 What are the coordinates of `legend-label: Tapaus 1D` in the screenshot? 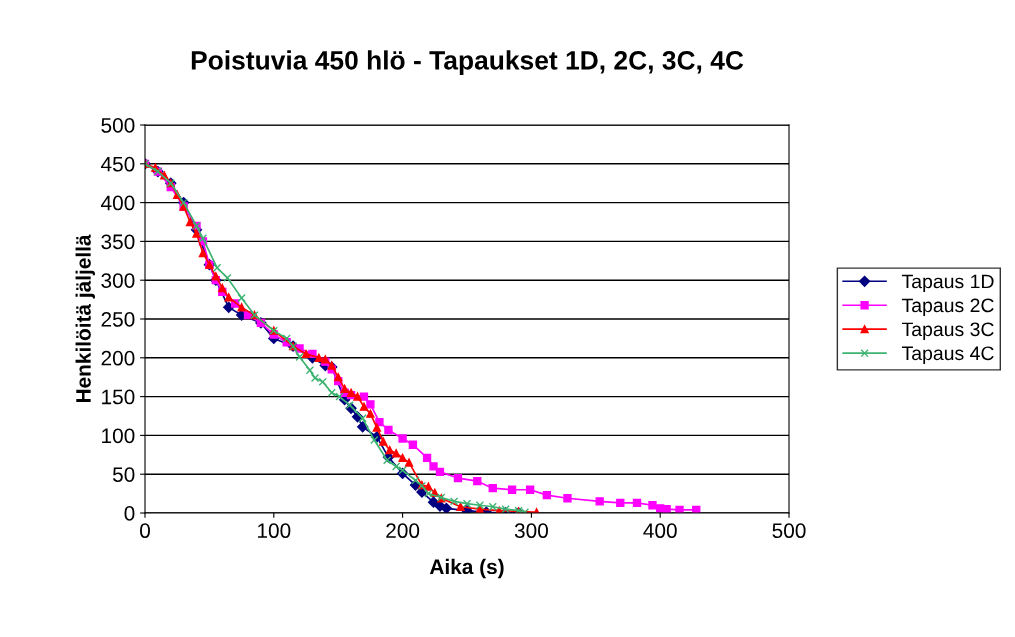 It's located at (947, 283).